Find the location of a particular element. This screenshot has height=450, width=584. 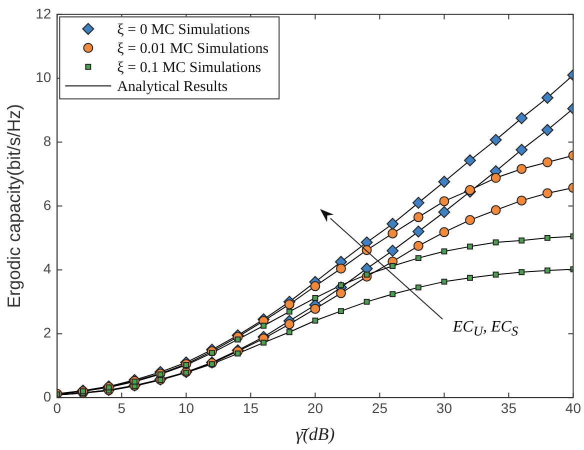

annotation: EC$_{U}$, EC$_{S}$ is located at coordinates (485, 329).